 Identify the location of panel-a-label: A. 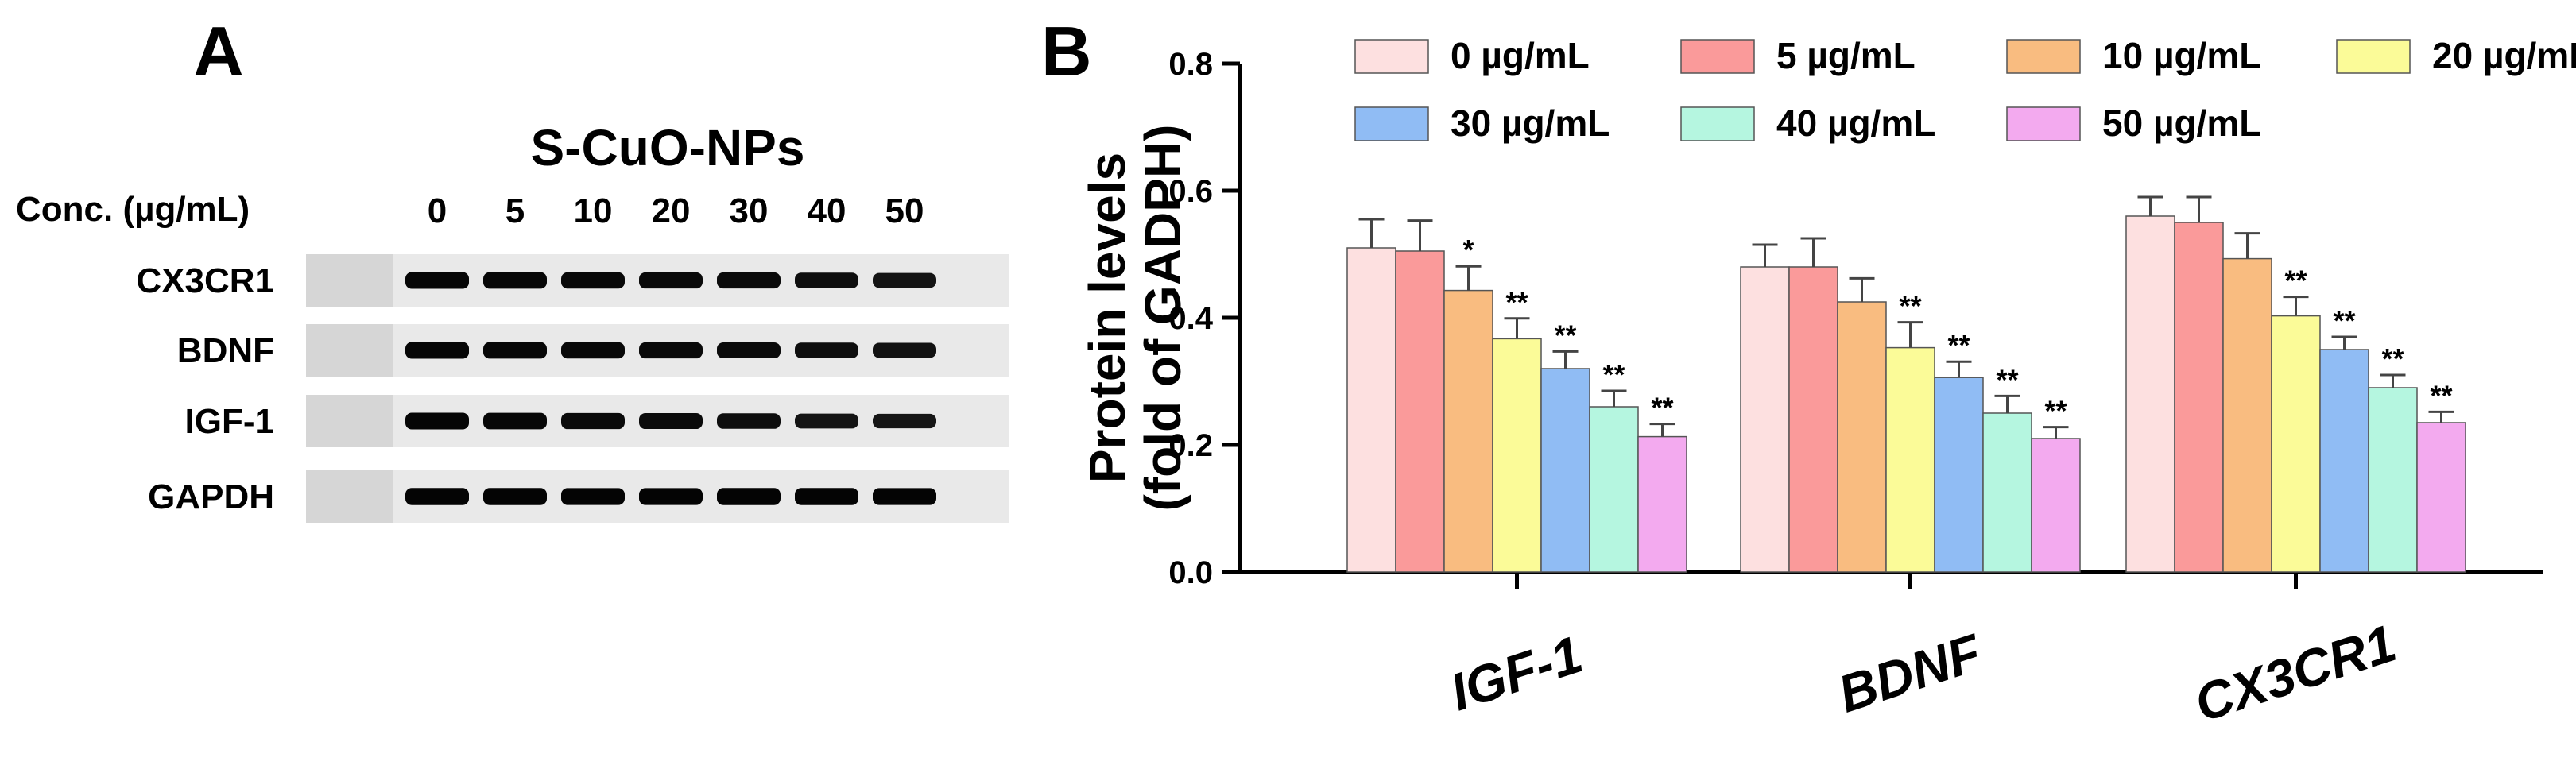
(218, 51).